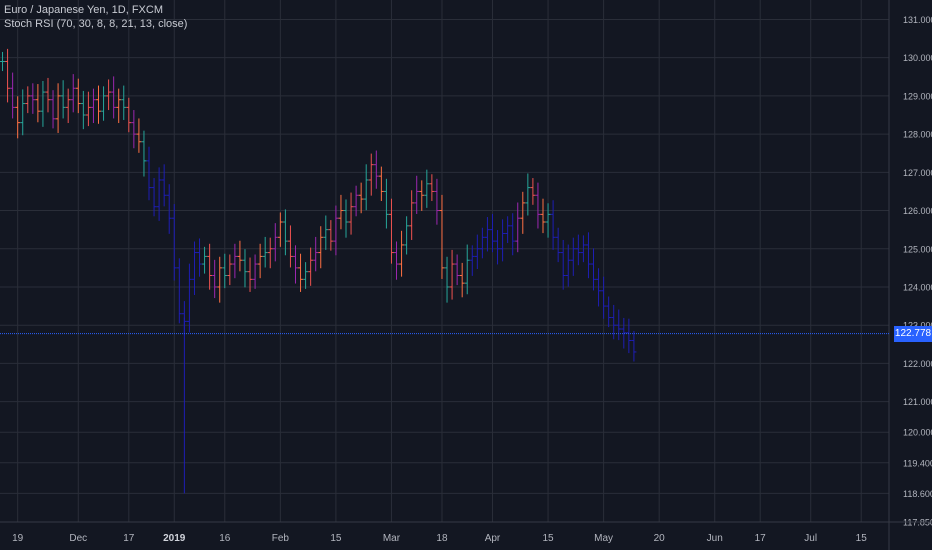 The width and height of the screenshot is (932, 550). Describe the element at coordinates (392, 538) in the screenshot. I see `x-tick-label: Mar` at that location.